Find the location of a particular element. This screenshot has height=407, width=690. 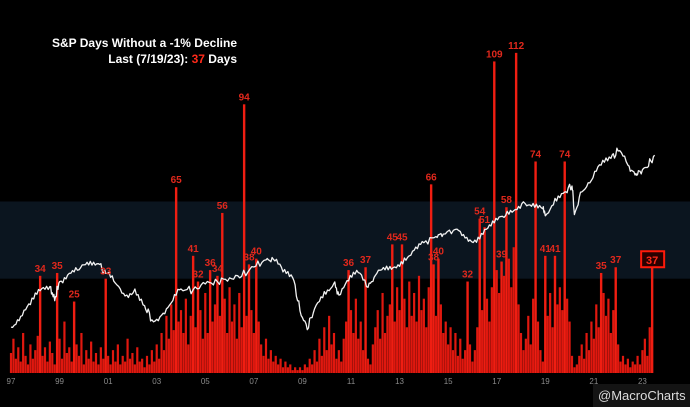

peak-label: 56 is located at coordinates (223, 206).